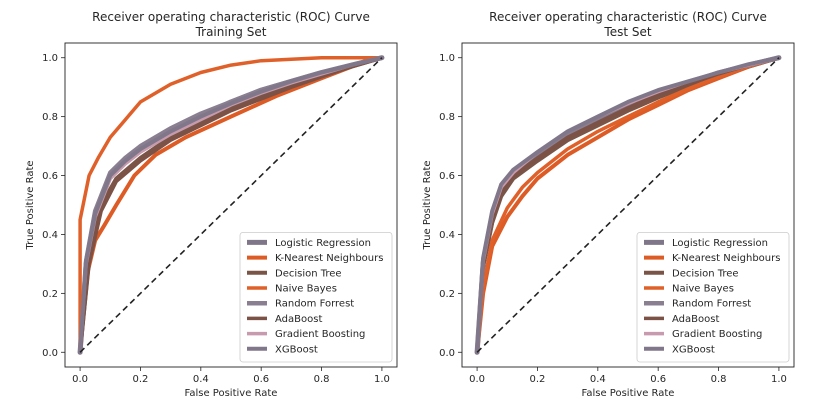  What do you see at coordinates (627, 32) in the screenshot?
I see `chart-subtitle: Test Set` at bounding box center [627, 32].